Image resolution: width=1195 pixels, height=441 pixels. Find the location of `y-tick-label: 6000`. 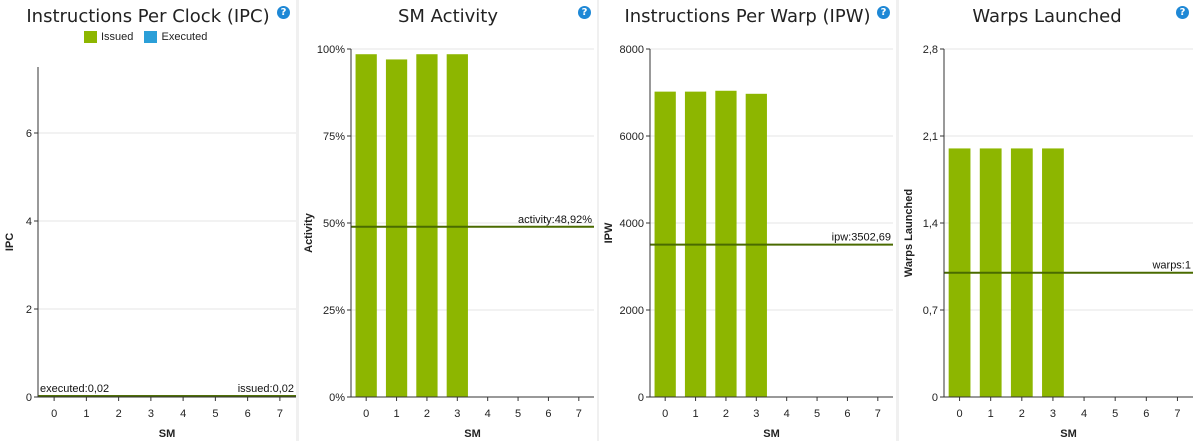

y-tick-label: 6000 is located at coordinates (632, 137).